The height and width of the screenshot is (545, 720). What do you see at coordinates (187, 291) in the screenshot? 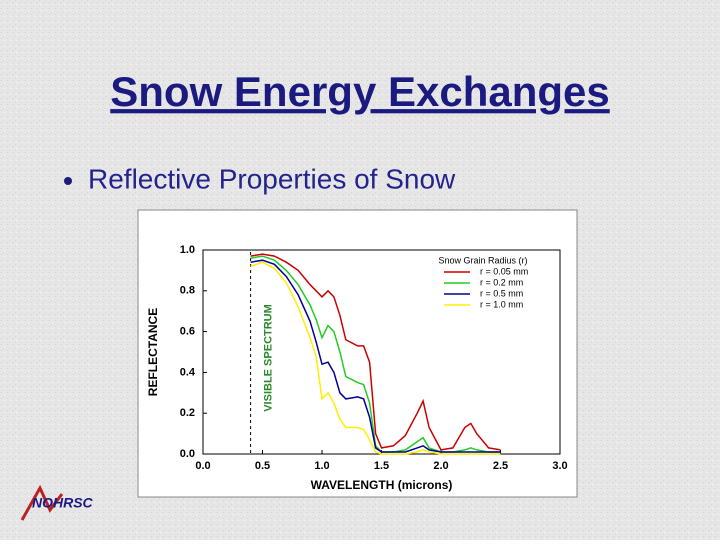
I see `y-tick-label: 0.8` at bounding box center [187, 291].